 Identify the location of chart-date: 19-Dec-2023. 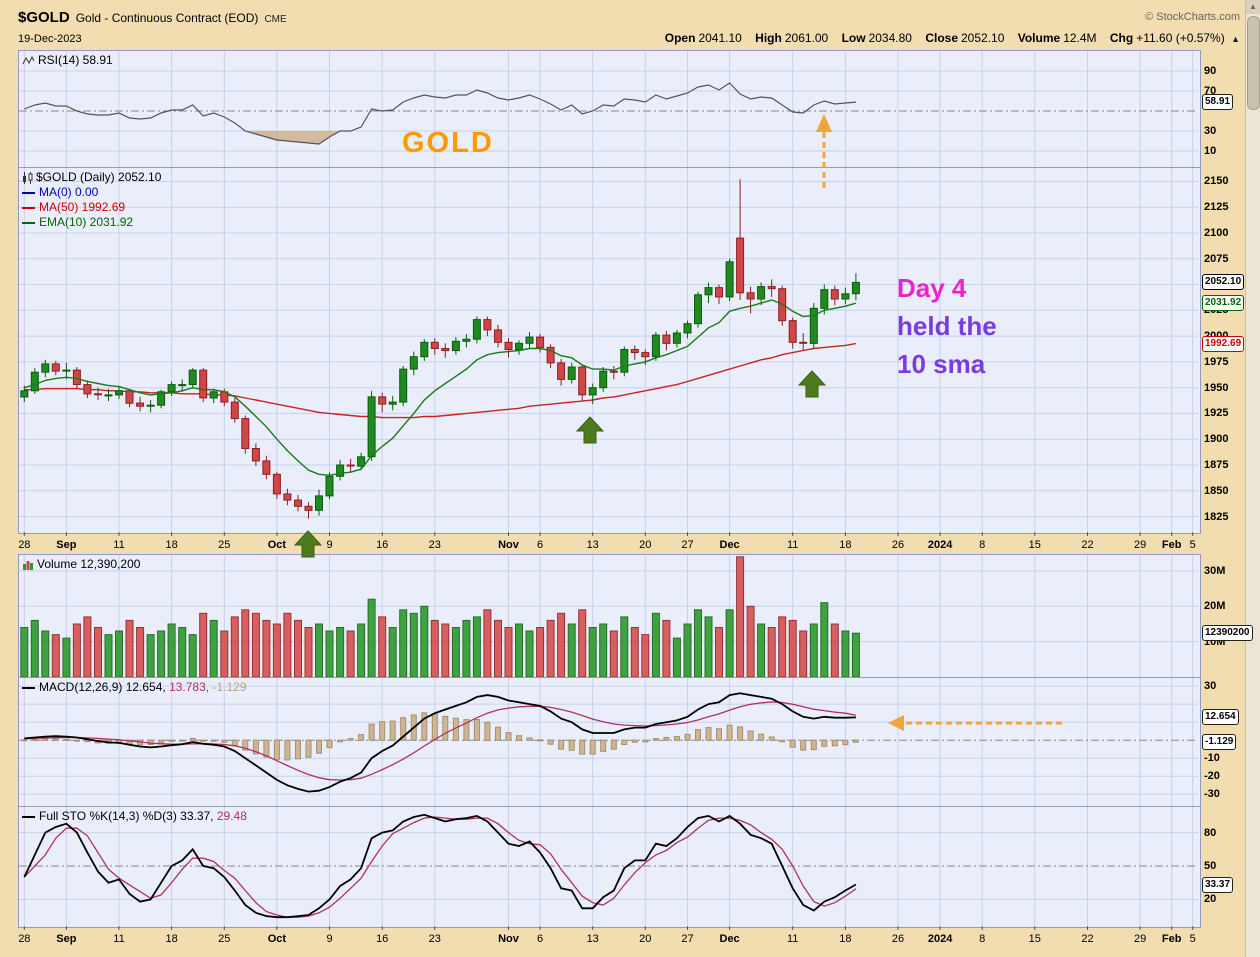
(50, 39).